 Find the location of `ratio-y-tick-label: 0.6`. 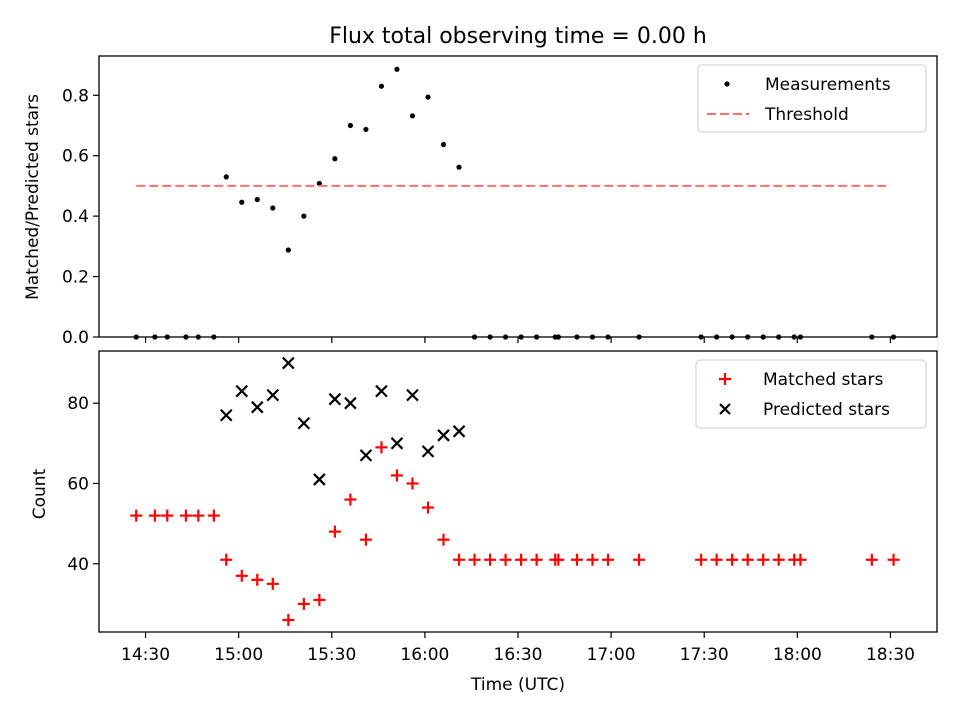

ratio-y-tick-label: 0.6 is located at coordinates (75, 157).